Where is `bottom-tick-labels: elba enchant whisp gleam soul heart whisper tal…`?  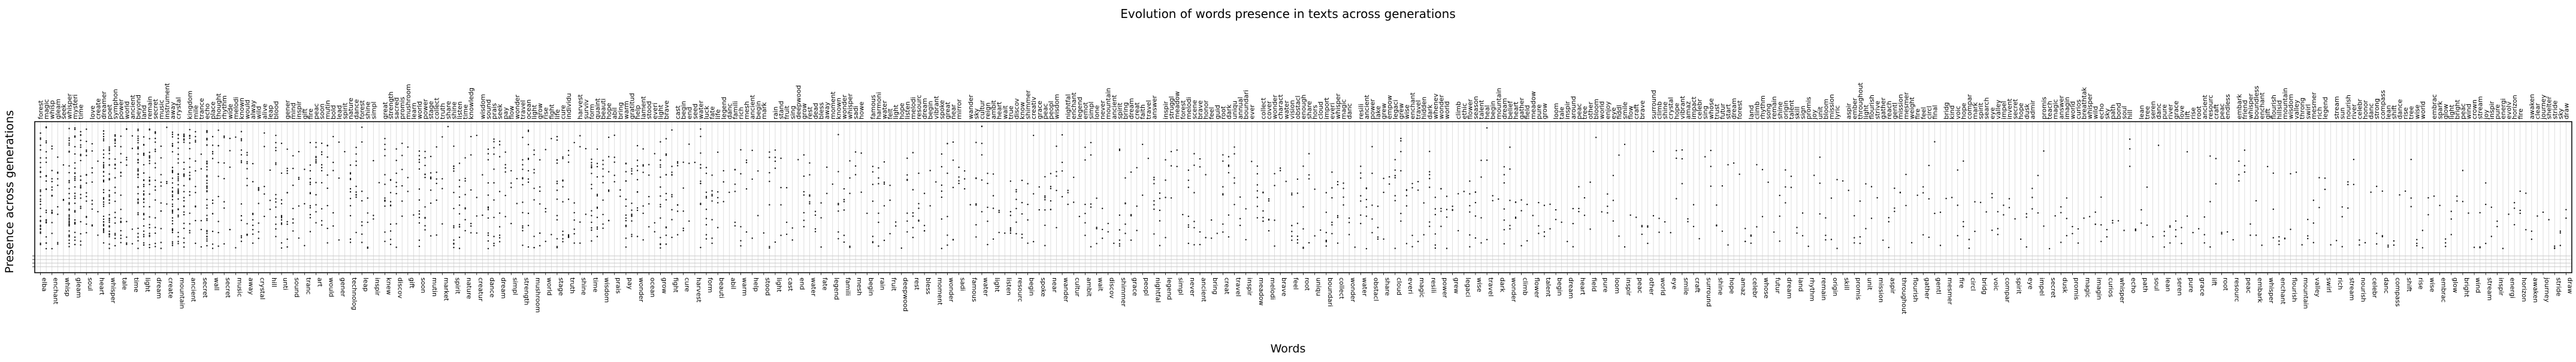
bottom-tick-labels: elba enchant whisp gleam soul heart whisper tal… is located at coordinates (1307, 294).